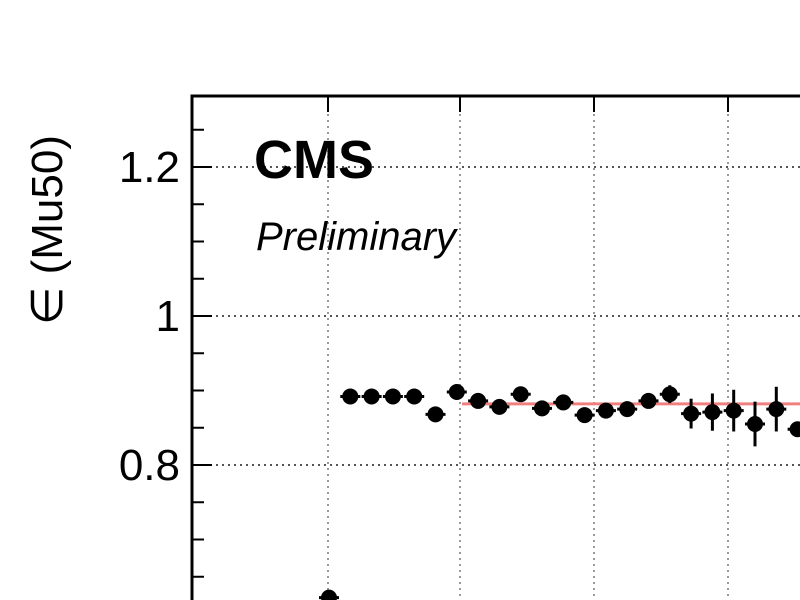 The height and width of the screenshot is (600, 800). I want to click on preliminary-label: Preliminary, so click(357, 237).